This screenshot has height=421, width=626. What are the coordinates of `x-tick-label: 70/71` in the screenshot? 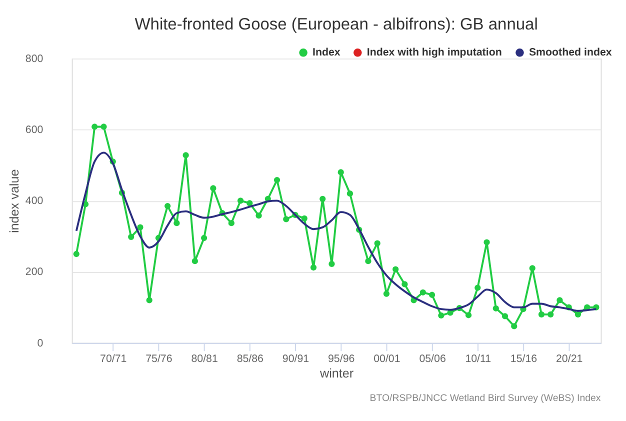 It's located at (113, 358).